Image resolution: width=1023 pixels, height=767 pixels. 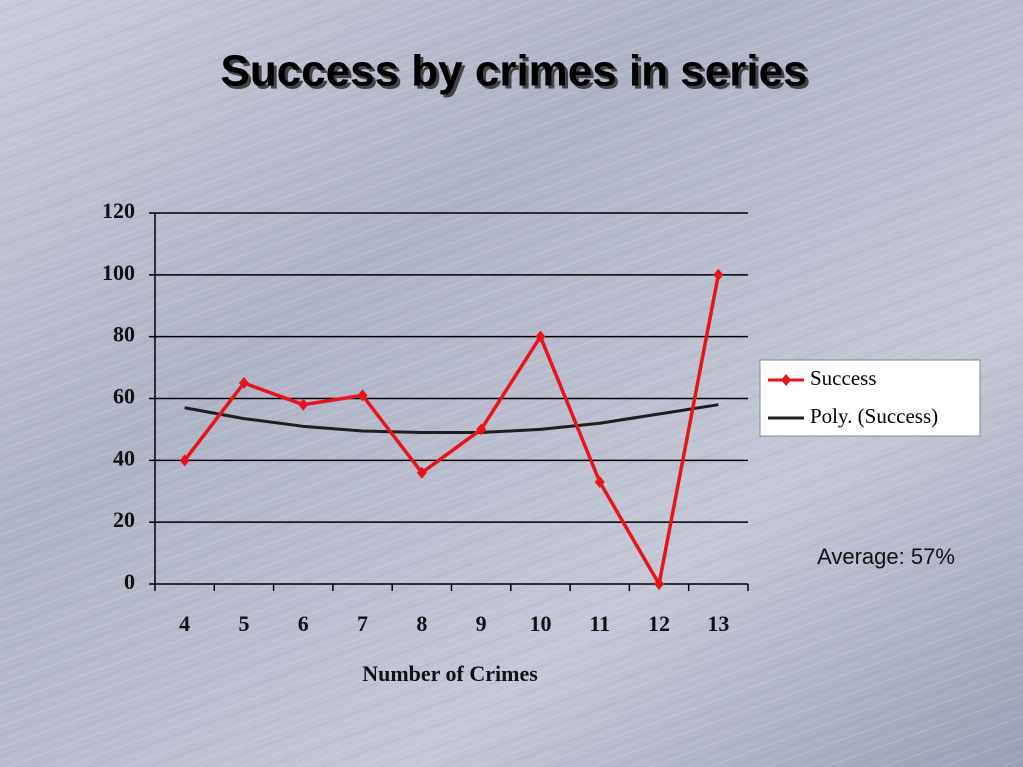 I want to click on y-tick-label: 120, so click(x=118, y=210).